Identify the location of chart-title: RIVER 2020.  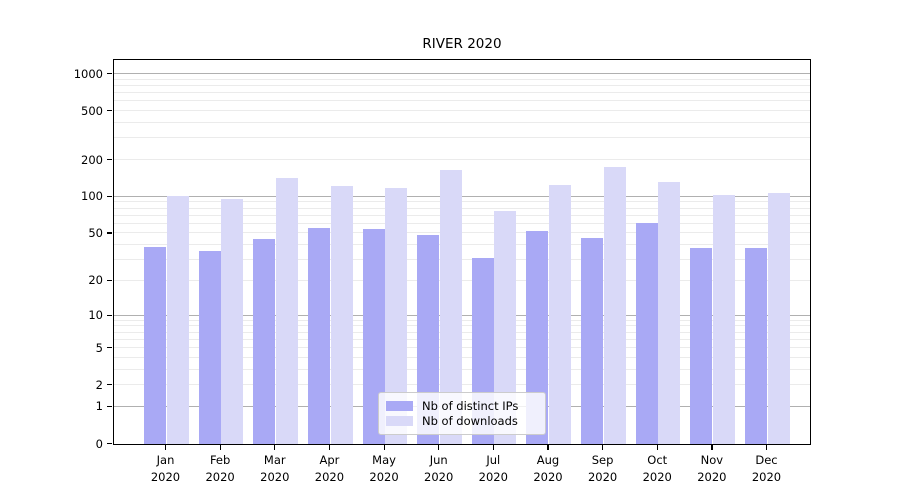
(462, 44).